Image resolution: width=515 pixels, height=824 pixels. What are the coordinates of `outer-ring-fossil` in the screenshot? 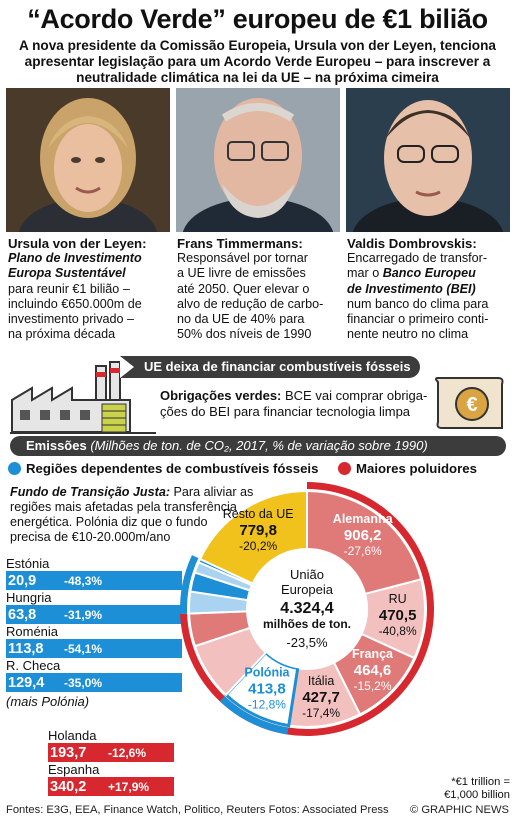 It's located at (189, 584).